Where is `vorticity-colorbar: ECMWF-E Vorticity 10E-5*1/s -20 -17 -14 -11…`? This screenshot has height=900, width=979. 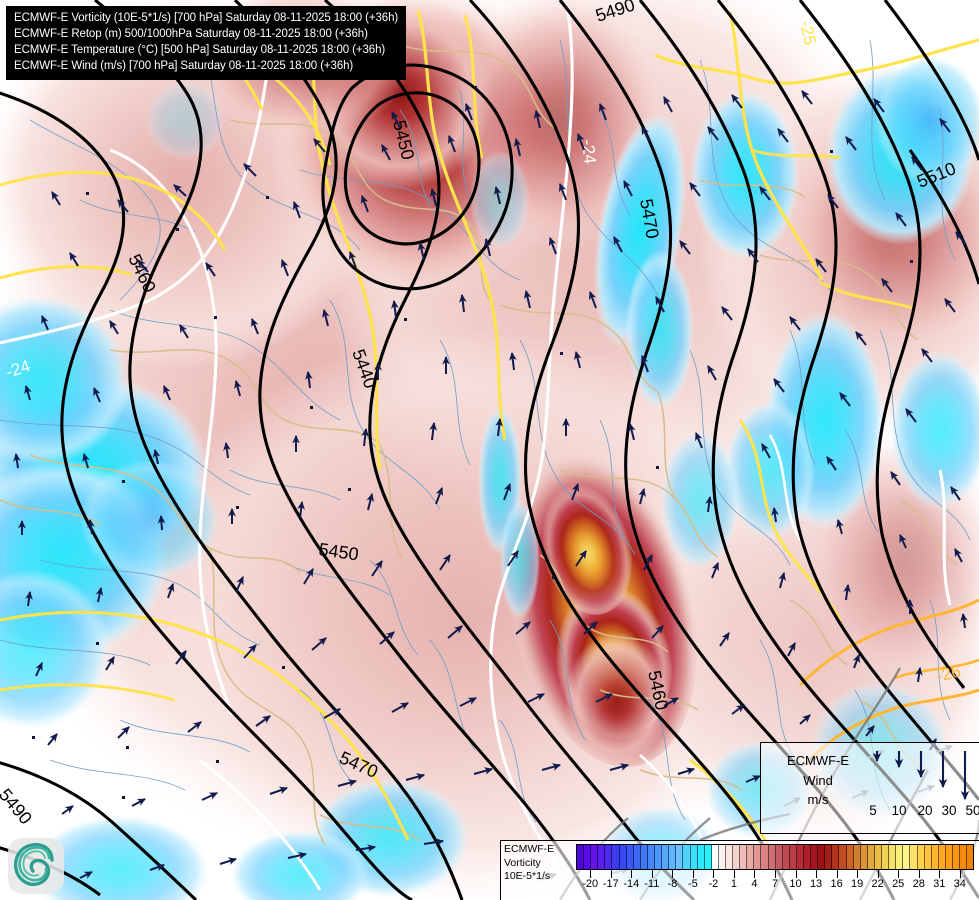
vorticity-colorbar: ECMWF-E Vorticity 10E-5*1/s -20 -17 -14 -11… is located at coordinates (739, 870).